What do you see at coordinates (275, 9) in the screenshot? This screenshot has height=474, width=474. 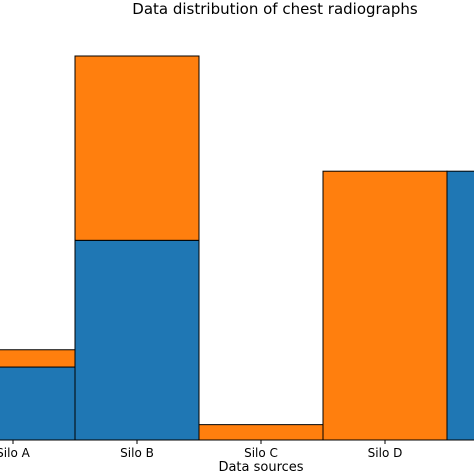 I see `chart-title: Data distribution of chest radiographs` at bounding box center [275, 9].